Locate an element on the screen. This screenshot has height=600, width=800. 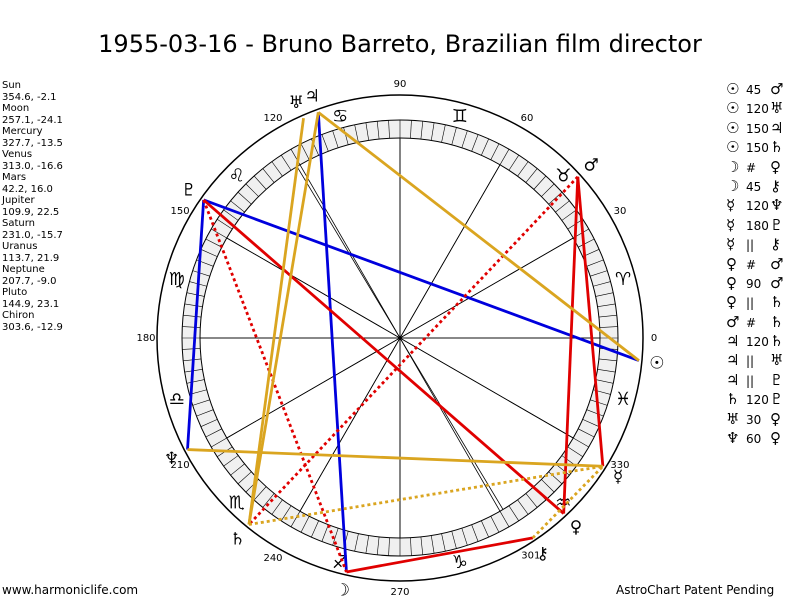
degree-label: 330 is located at coordinates (619, 465).